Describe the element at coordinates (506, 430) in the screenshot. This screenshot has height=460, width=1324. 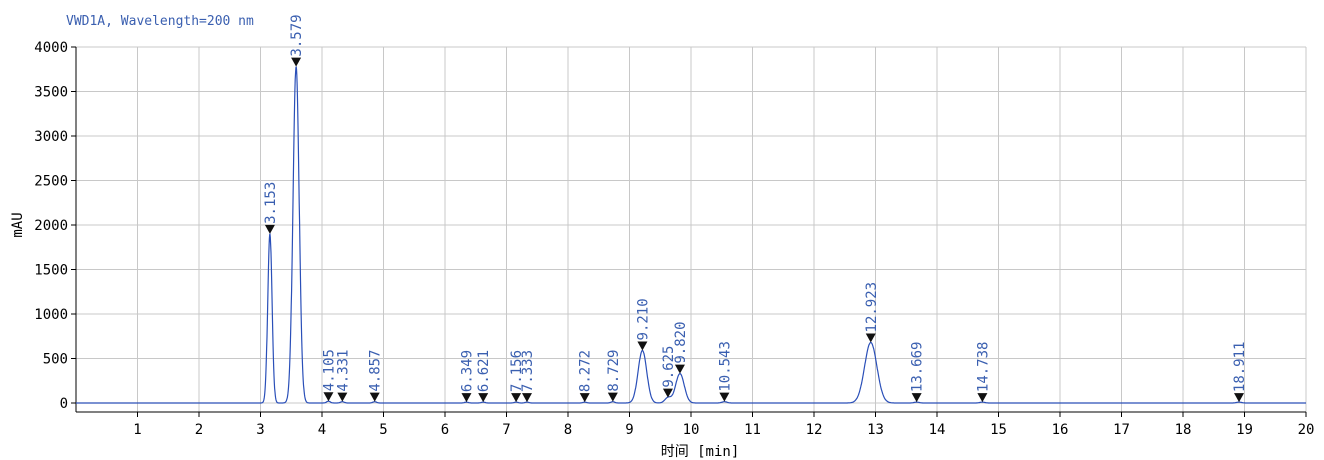
I see `x-tick-label: 7` at that location.